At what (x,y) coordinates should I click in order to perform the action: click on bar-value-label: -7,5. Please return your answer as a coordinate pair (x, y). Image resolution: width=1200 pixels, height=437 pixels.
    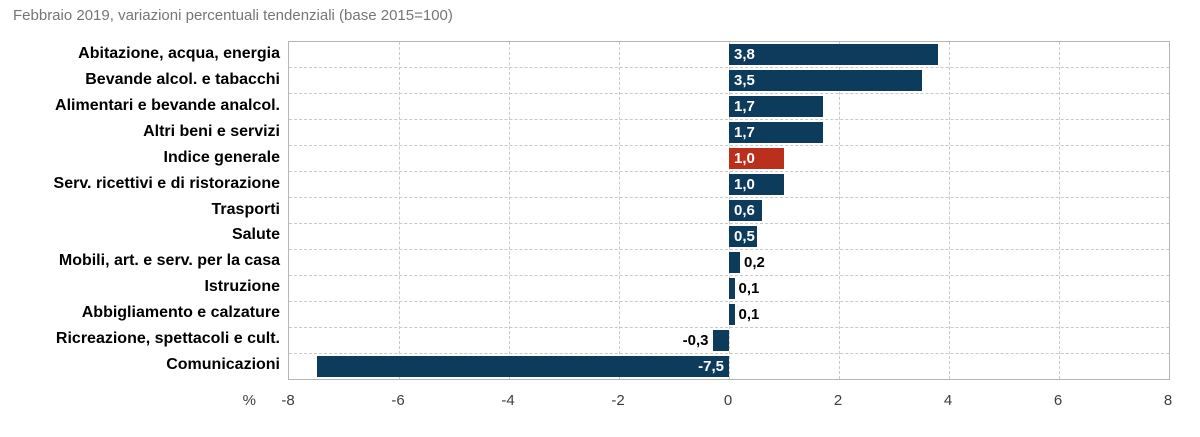
    Looking at the image, I should click on (711, 366).